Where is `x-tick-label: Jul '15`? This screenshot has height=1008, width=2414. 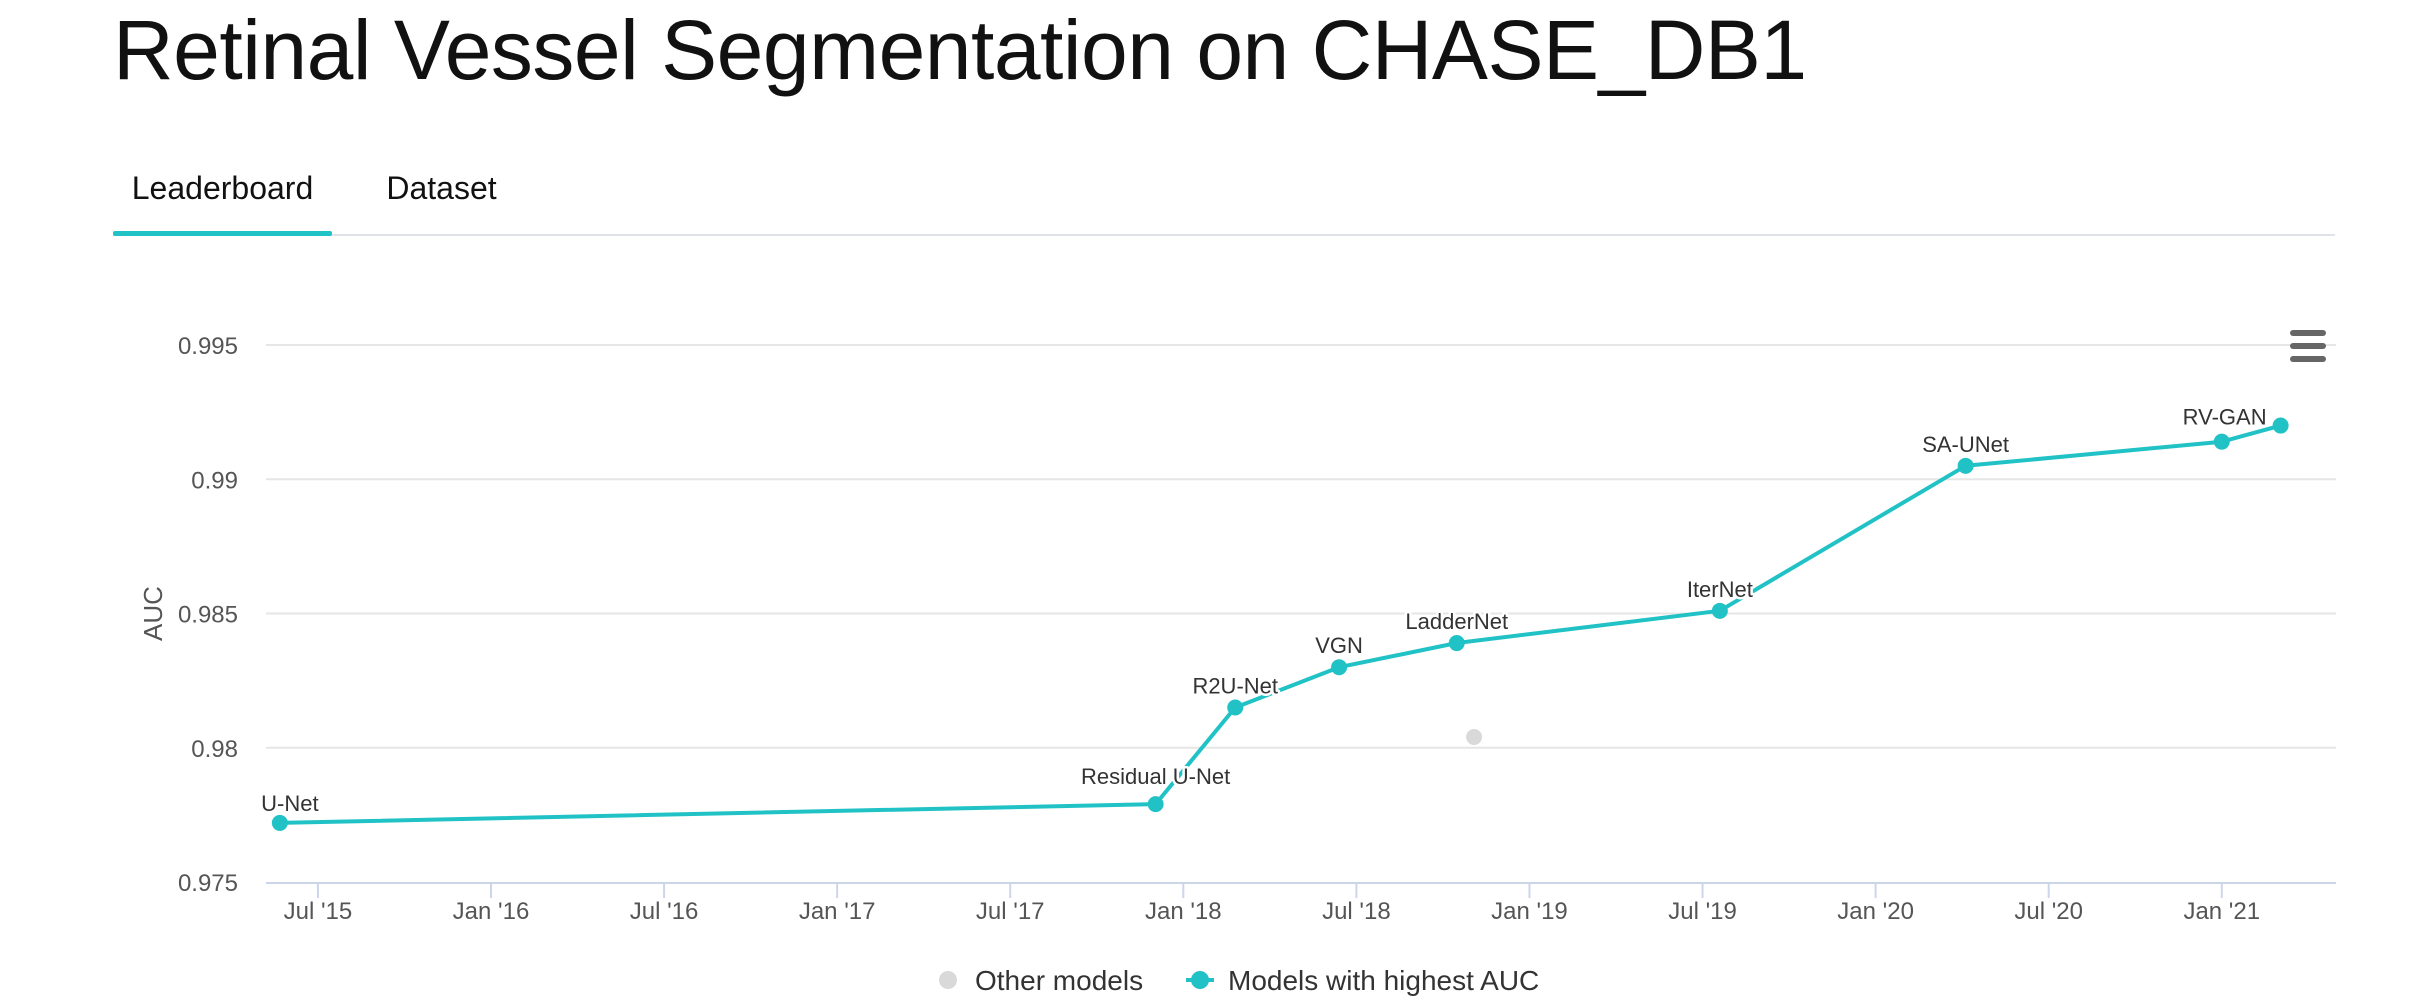
x-tick-label: Jul '15 is located at coordinates (318, 911).